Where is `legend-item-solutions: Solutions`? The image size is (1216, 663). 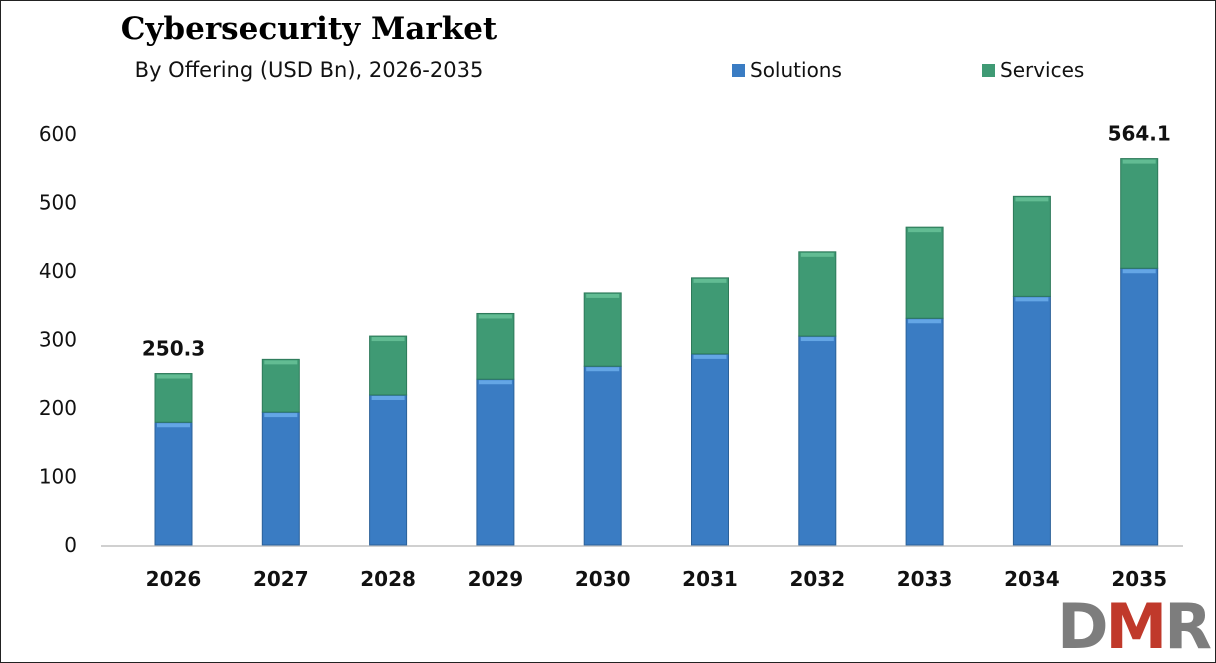
legend-item-solutions: Solutions is located at coordinates (787, 70).